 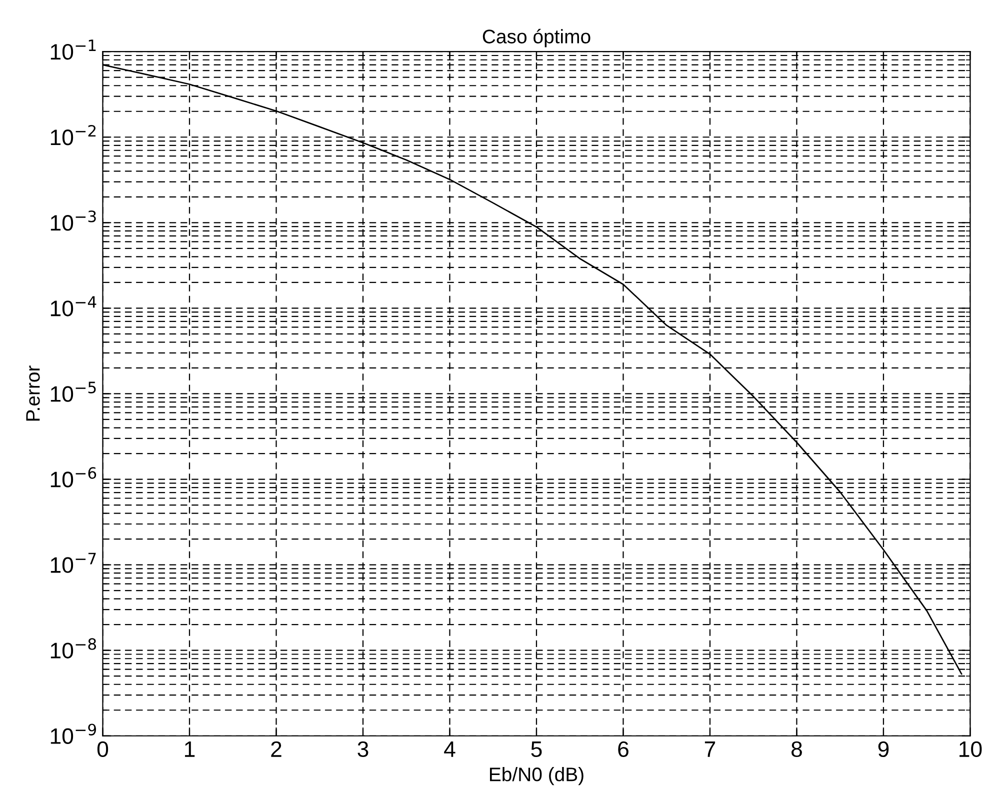 I want to click on y-tick-label: 10$^{−3}$, so click(x=73, y=220).